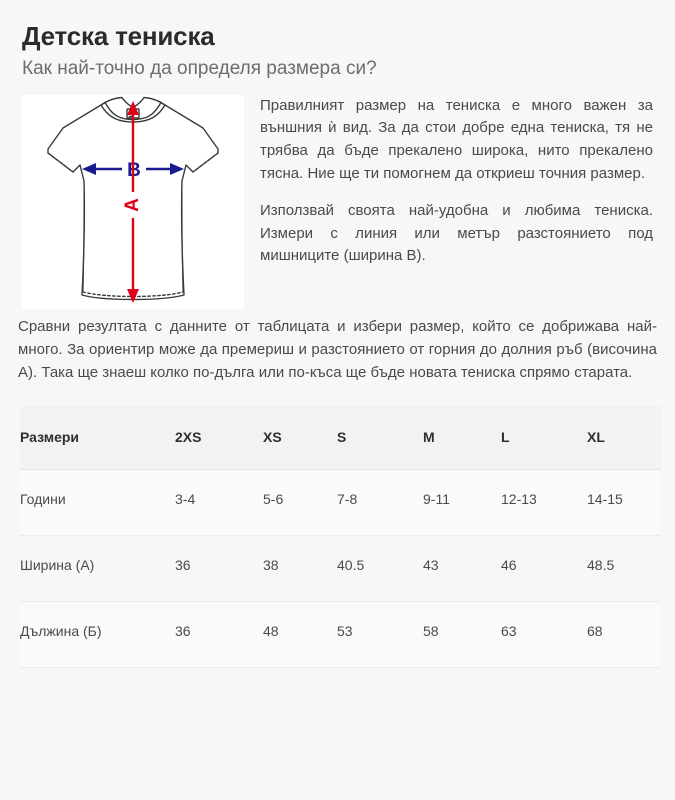  What do you see at coordinates (462, 569) in the screenshot?
I see `cell-width-m: 43` at bounding box center [462, 569].